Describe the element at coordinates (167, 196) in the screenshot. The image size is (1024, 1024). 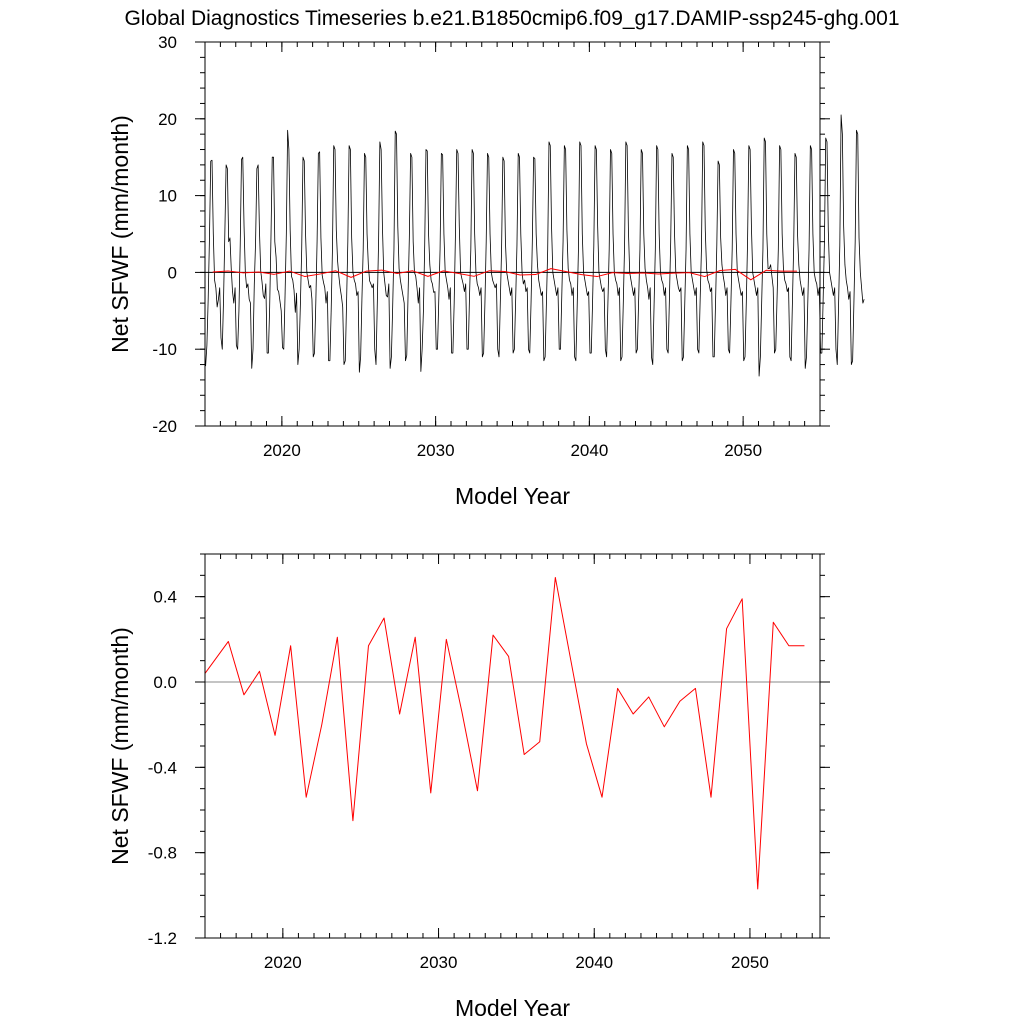
I see `y-tick-label: 10` at that location.